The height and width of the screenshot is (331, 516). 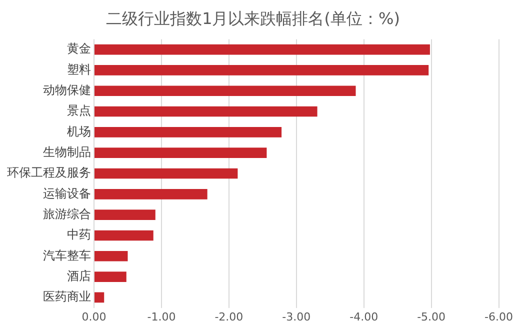 I want to click on x-tick-label: -3.00, so click(x=296, y=317).